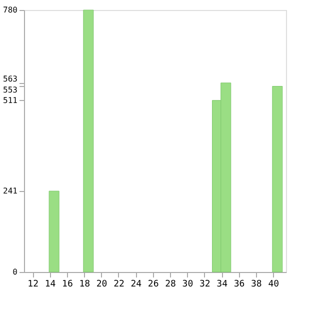 The width and height of the screenshot is (333, 321). Describe the element at coordinates (274, 285) in the screenshot. I see `x-tick-label: 40` at that location.